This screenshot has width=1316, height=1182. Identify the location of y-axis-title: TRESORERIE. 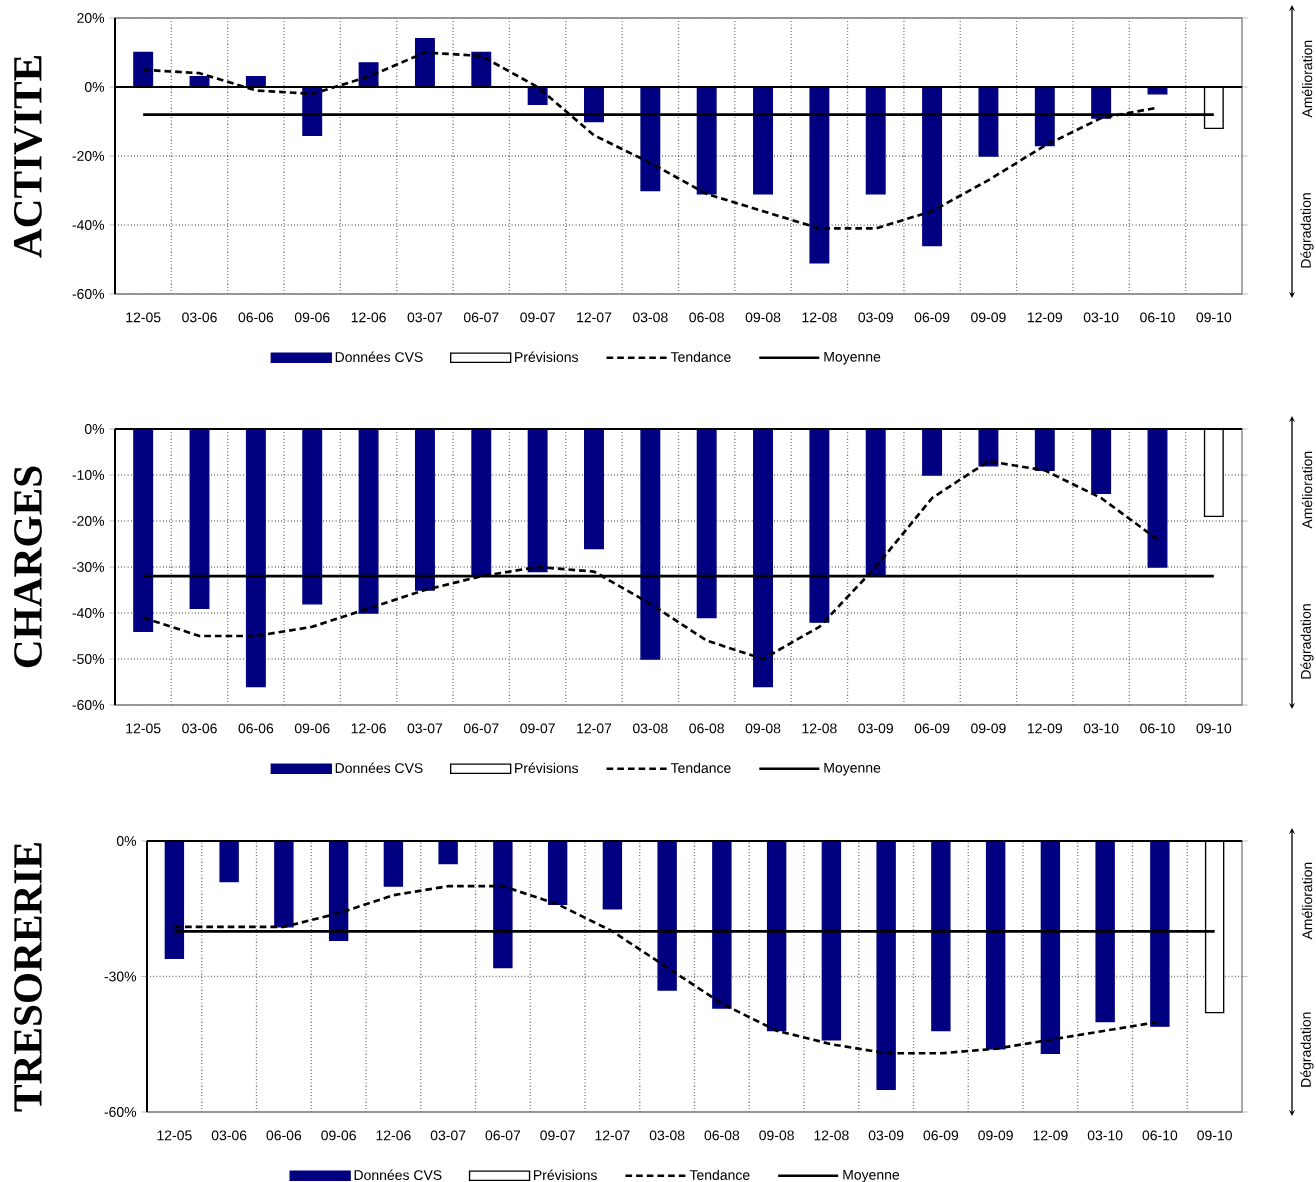
(28, 977).